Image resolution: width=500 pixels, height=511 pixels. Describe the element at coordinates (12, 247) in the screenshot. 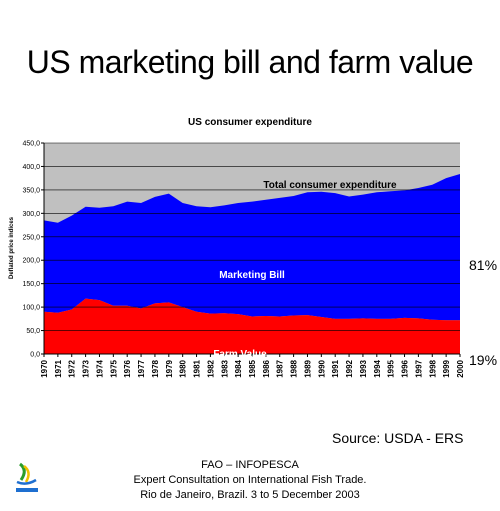

I see `y-axis-label: Deflated price indices` at that location.